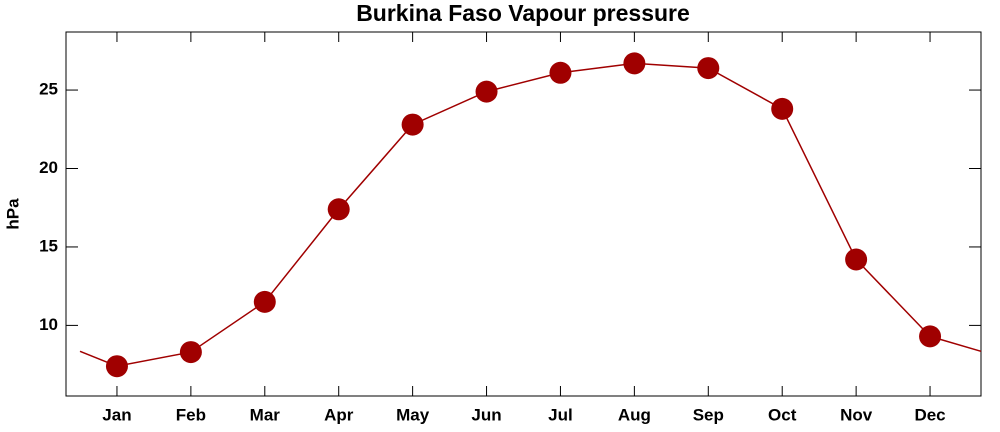 This screenshot has width=1000, height=432. What do you see at coordinates (929, 414) in the screenshot?
I see `x-tick-label: Dec` at bounding box center [929, 414].